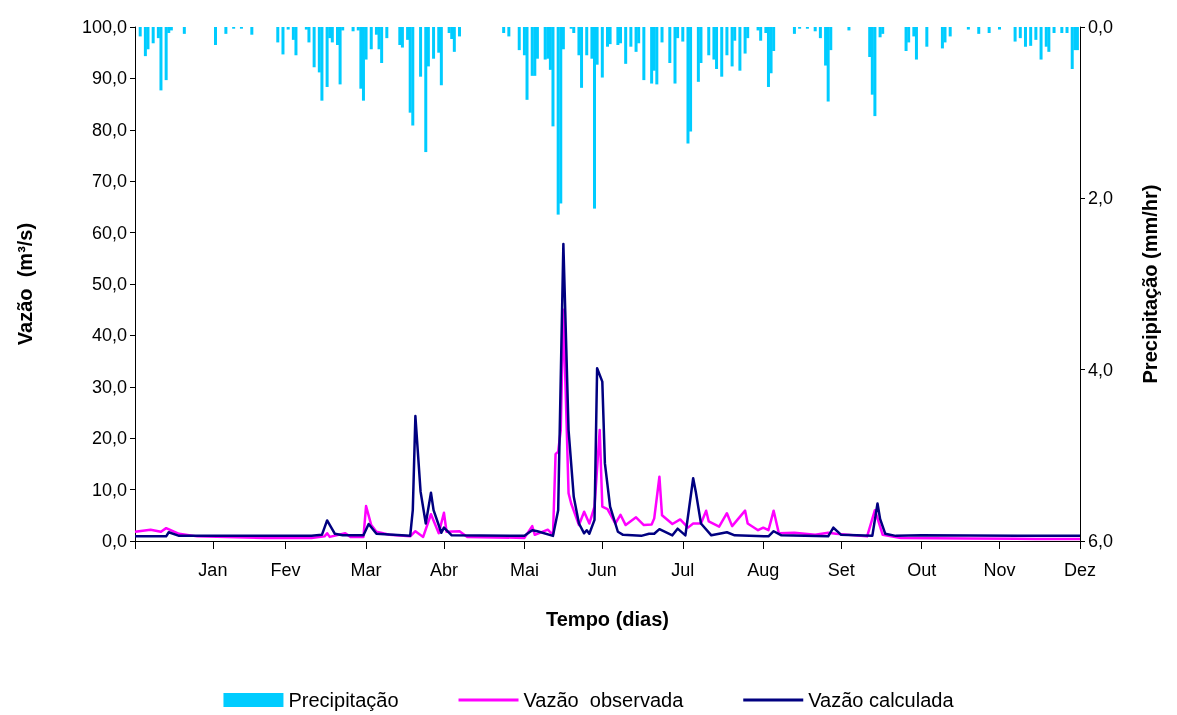 This screenshot has height=715, width=1177. What do you see at coordinates (213, 570) in the screenshot?
I see `x-tick-label: Jan` at bounding box center [213, 570].